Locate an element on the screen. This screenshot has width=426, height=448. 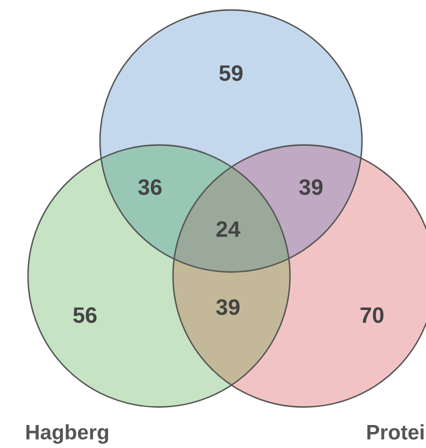
data-label: 70 is located at coordinates (372, 315).